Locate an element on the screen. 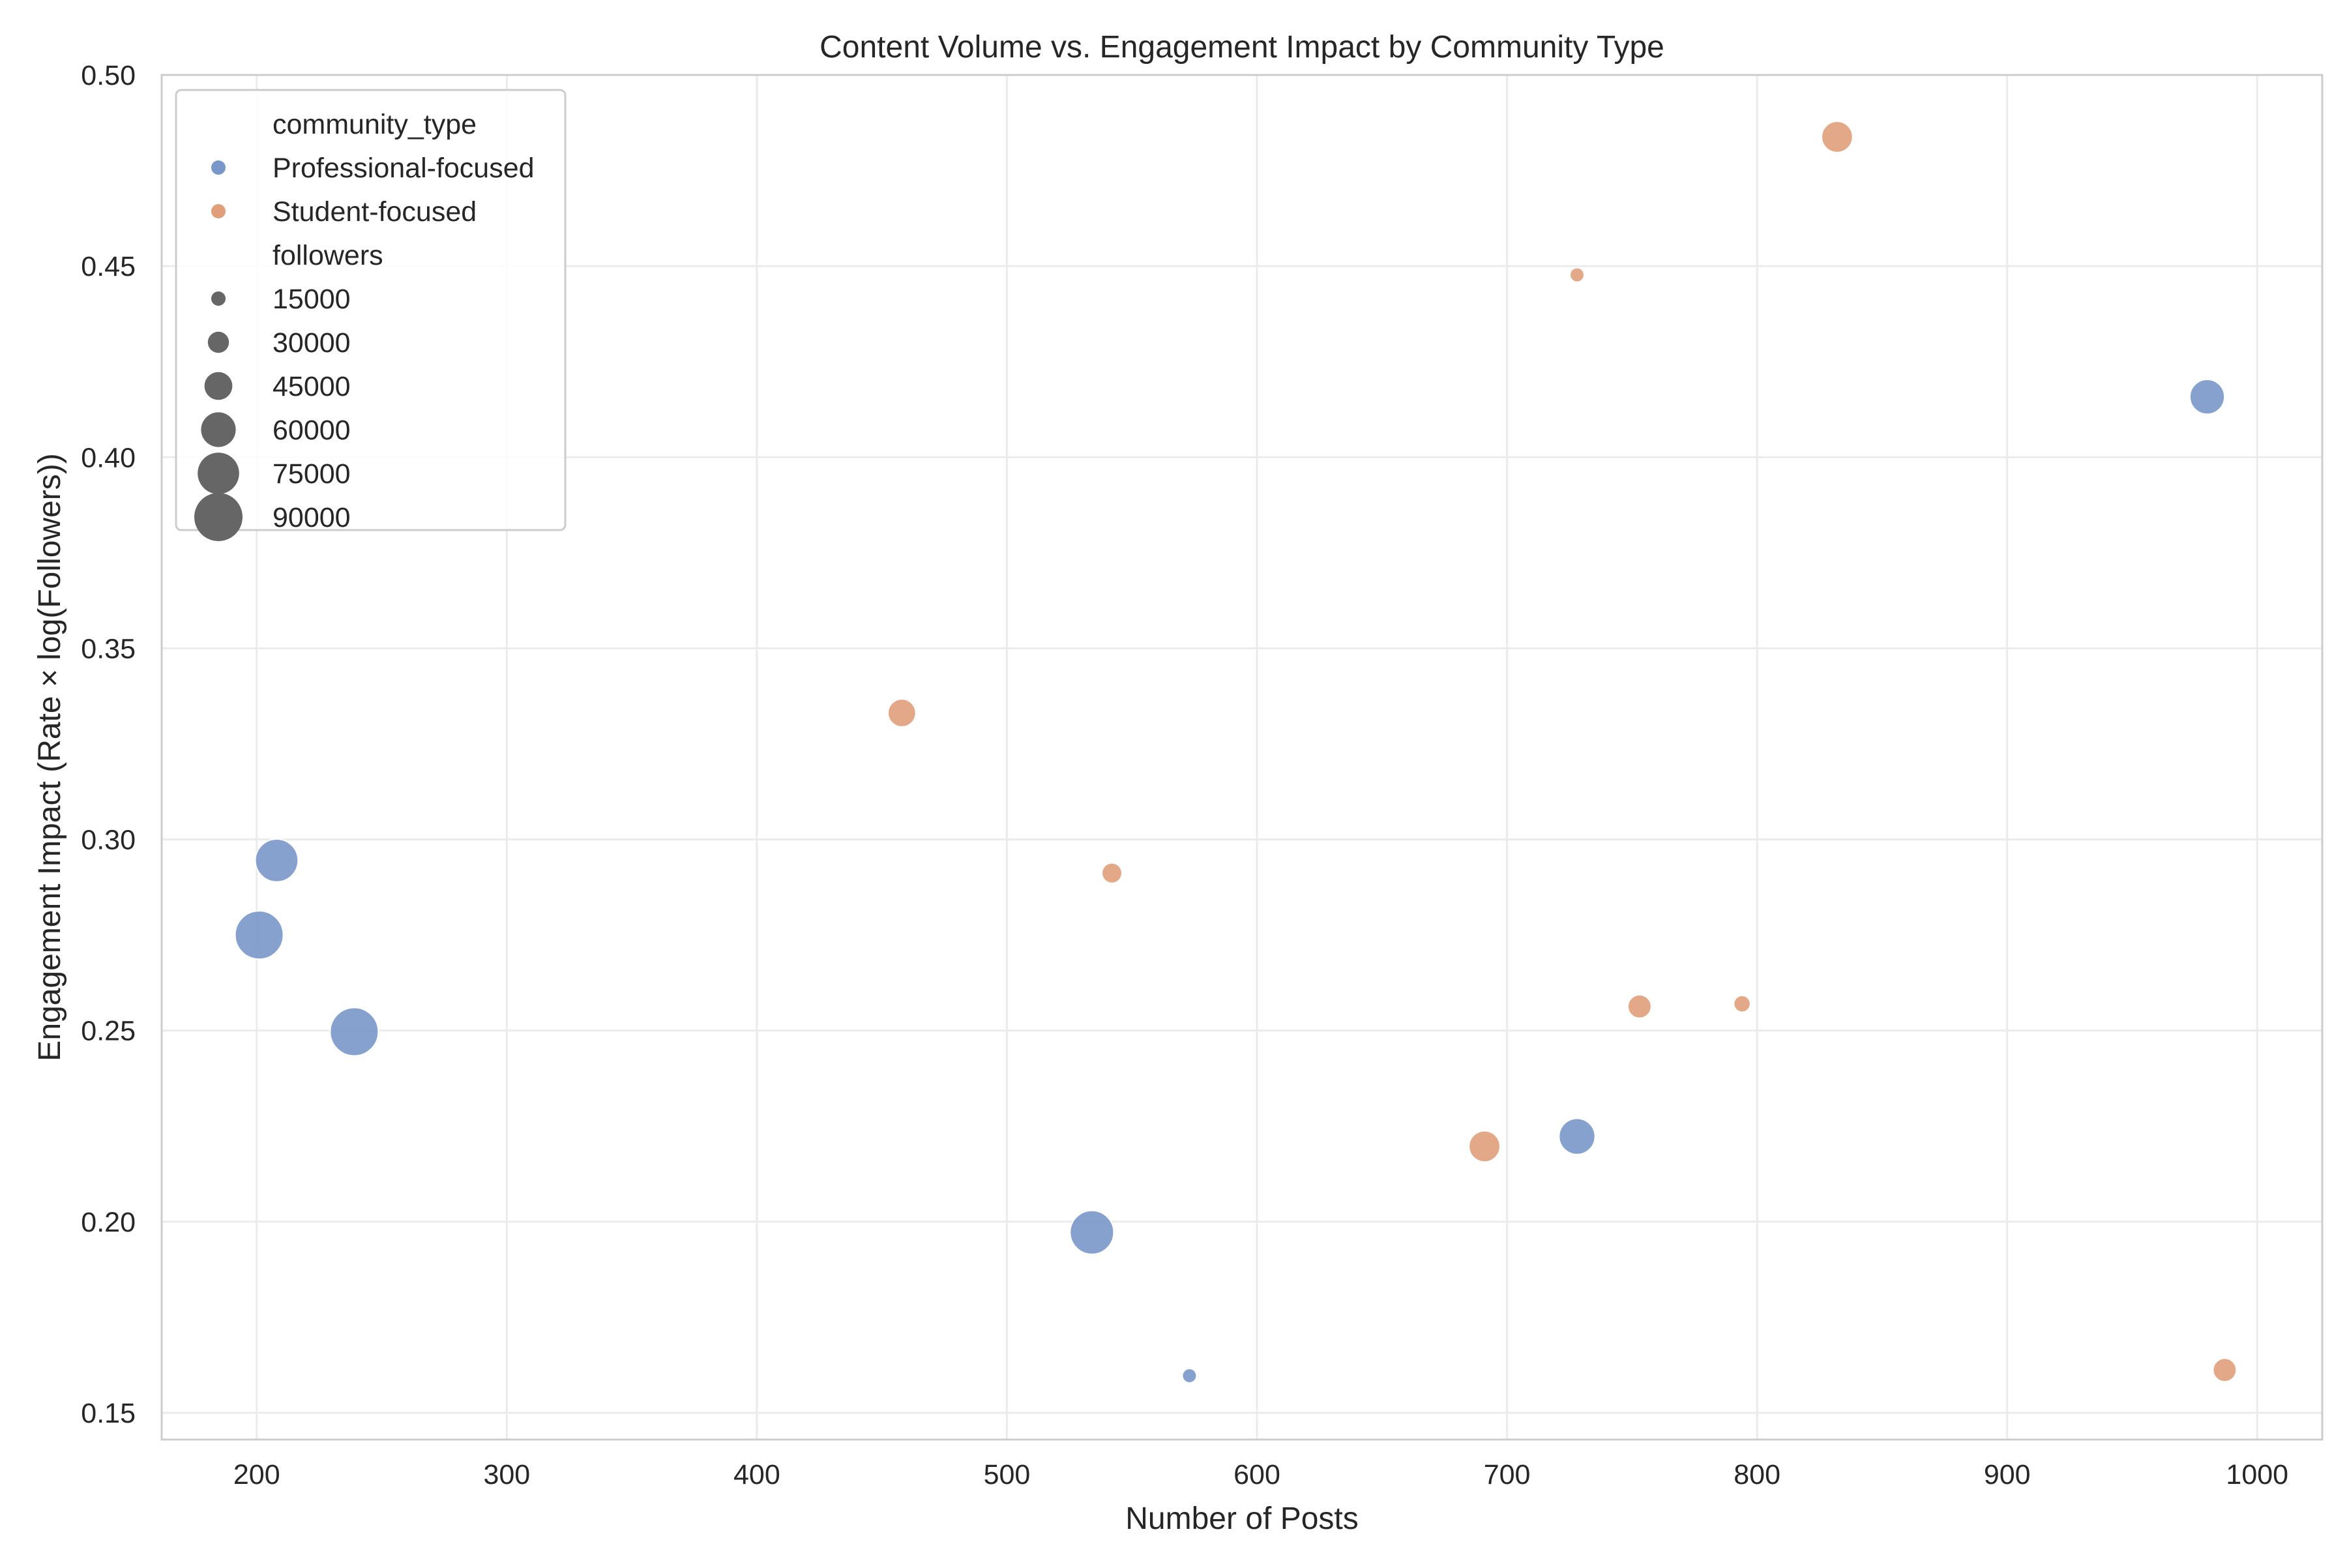 The image size is (2347, 1568). y-tick-label: 0.40 is located at coordinates (108, 457).